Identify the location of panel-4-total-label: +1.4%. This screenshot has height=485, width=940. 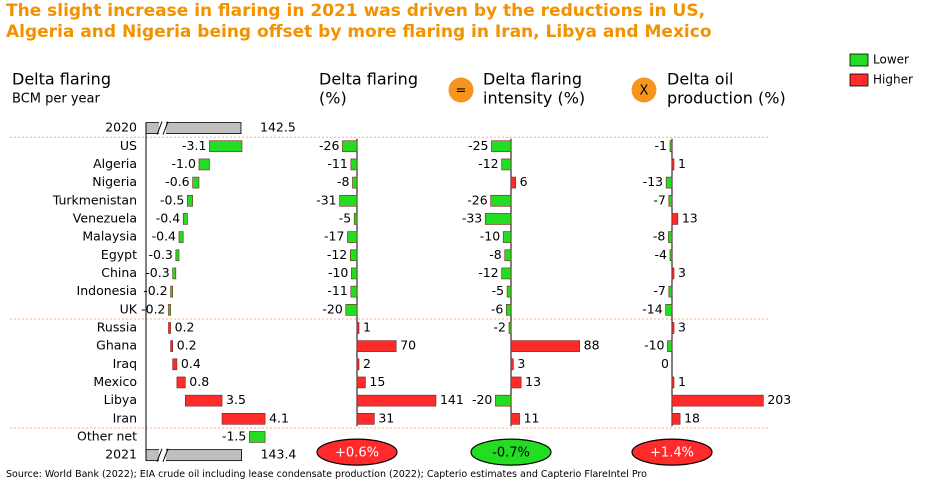
(672, 453).